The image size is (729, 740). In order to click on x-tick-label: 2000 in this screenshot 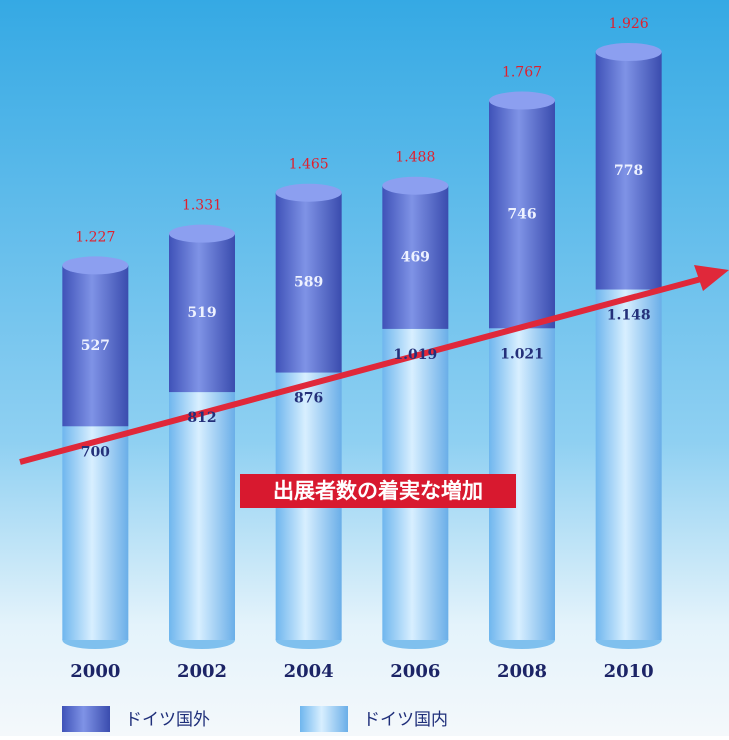, I will do `click(95, 671)`.